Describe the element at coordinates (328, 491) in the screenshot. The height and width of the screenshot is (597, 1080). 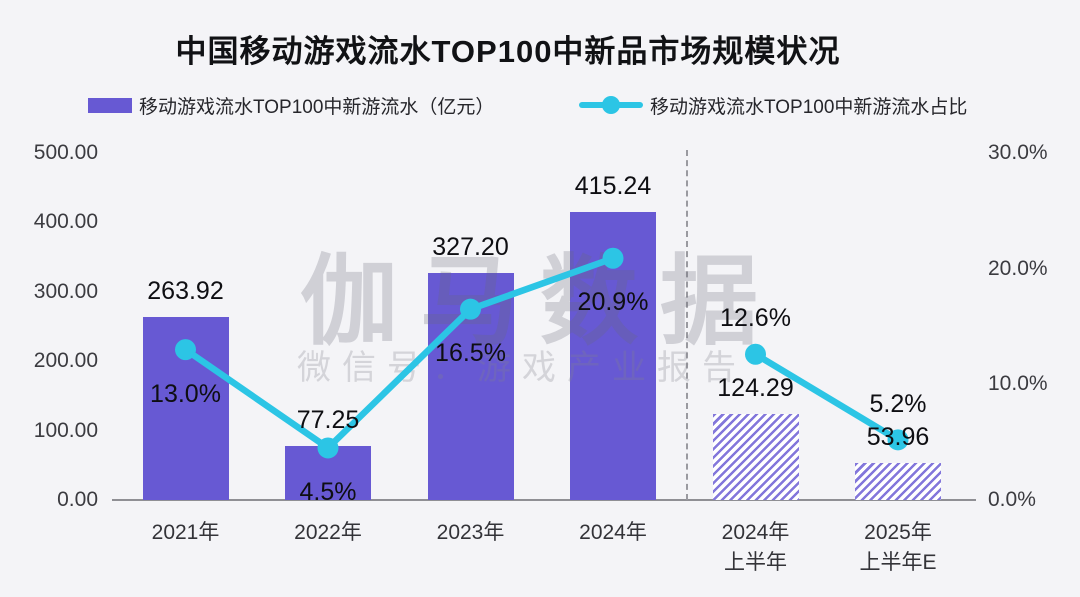
I see `line-value-label-1: 4.5%` at that location.